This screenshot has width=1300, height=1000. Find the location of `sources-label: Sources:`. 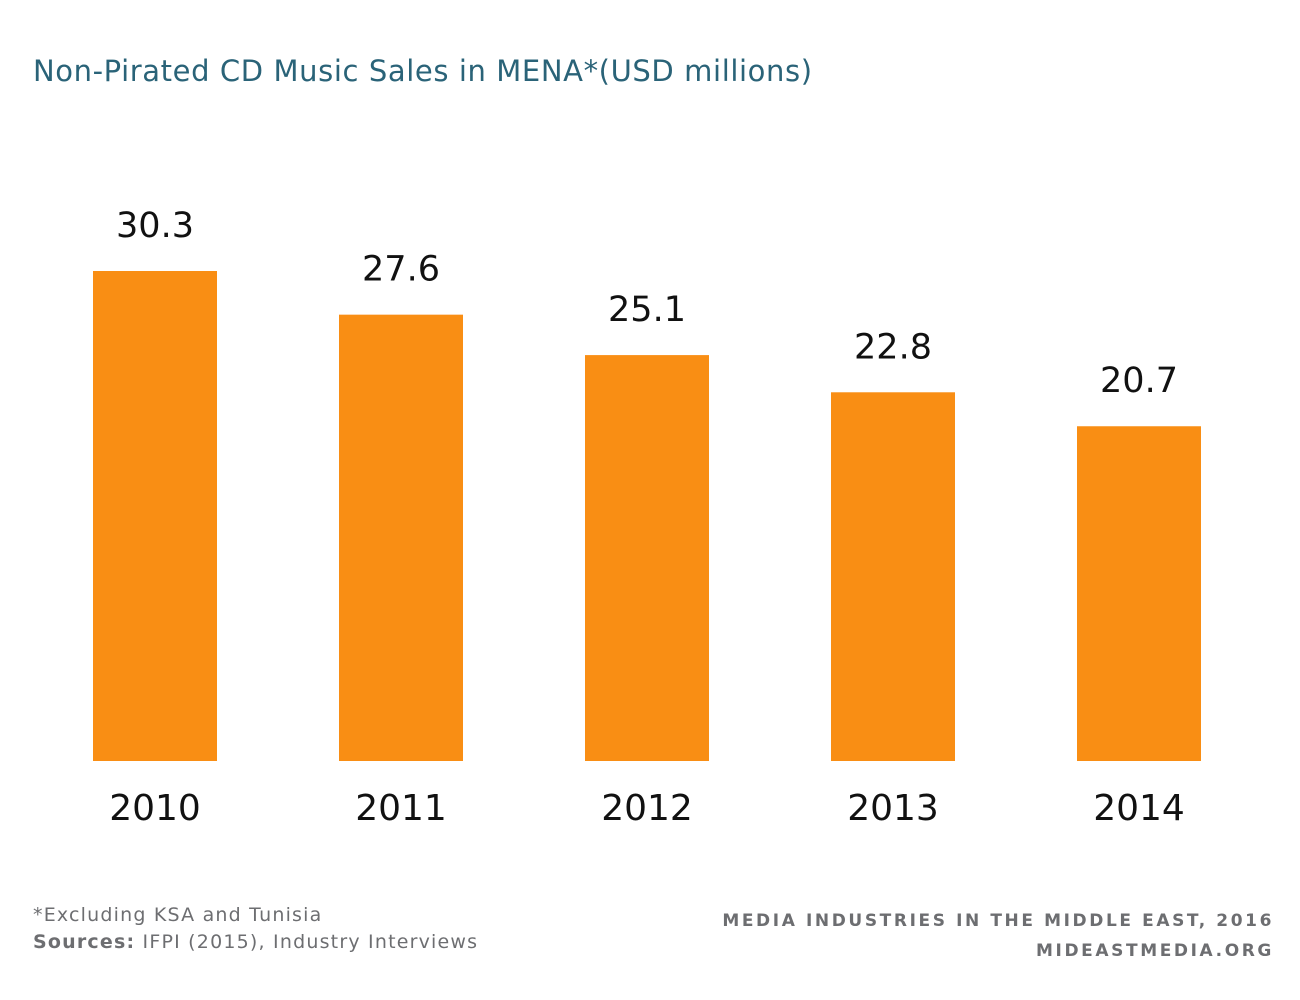

sources-label: Sources: is located at coordinates (84, 942).